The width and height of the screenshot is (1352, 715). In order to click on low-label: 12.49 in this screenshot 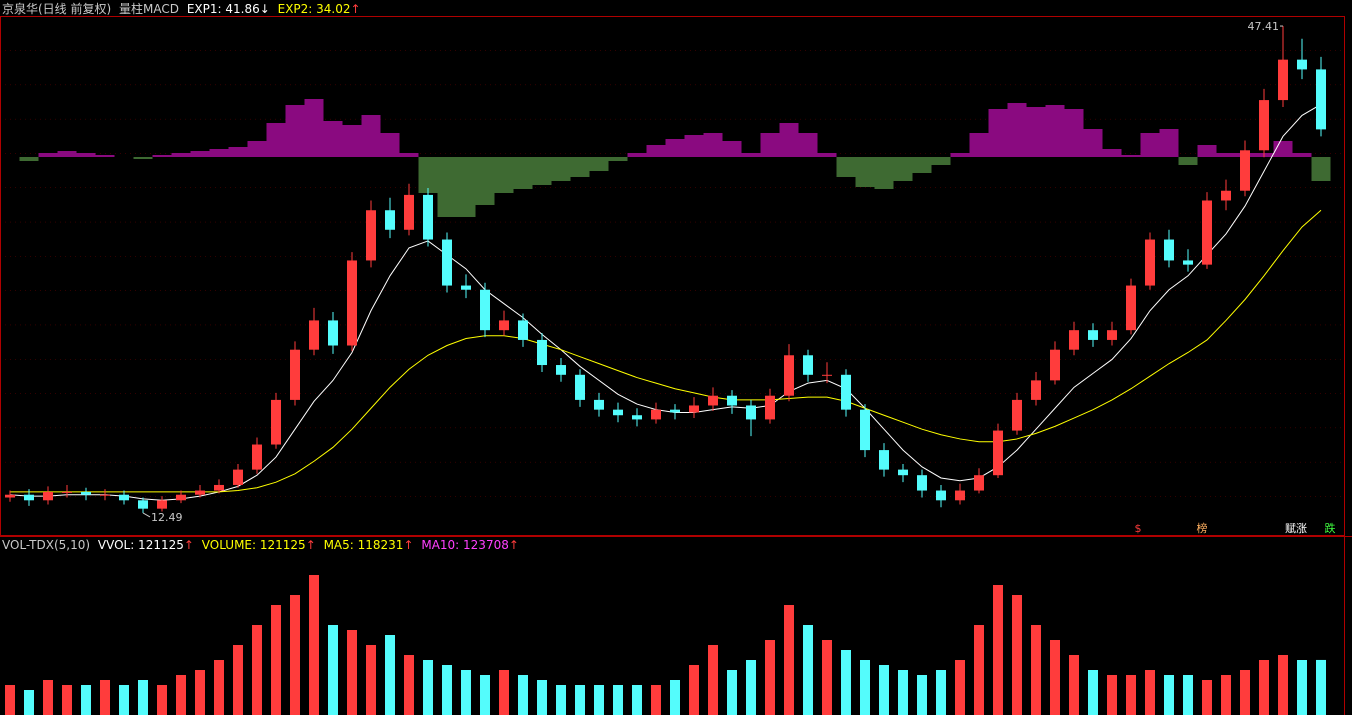, I will do `click(167, 517)`.